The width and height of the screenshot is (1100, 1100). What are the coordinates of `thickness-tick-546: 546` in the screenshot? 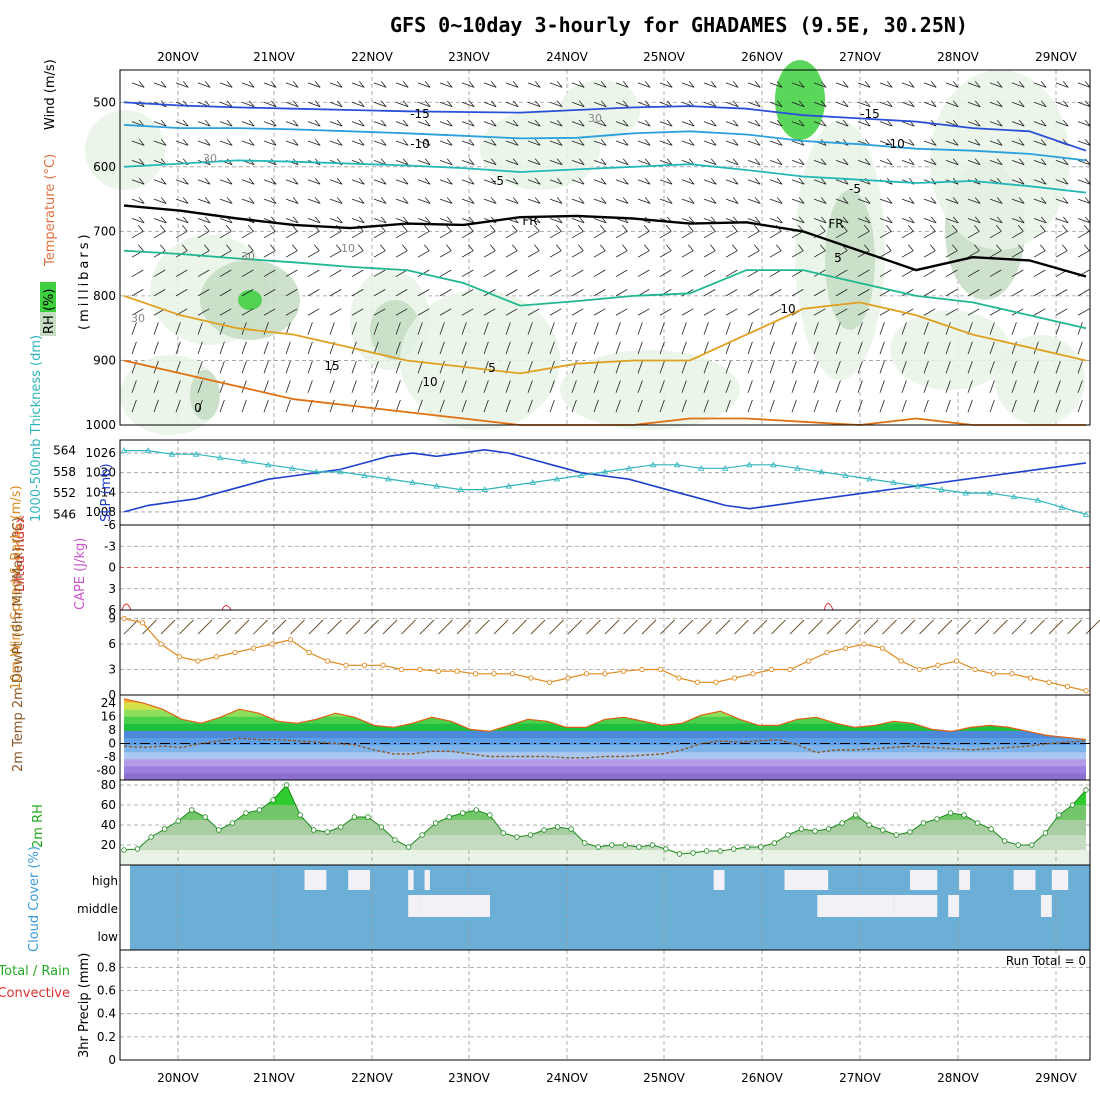 It's located at (64, 514).